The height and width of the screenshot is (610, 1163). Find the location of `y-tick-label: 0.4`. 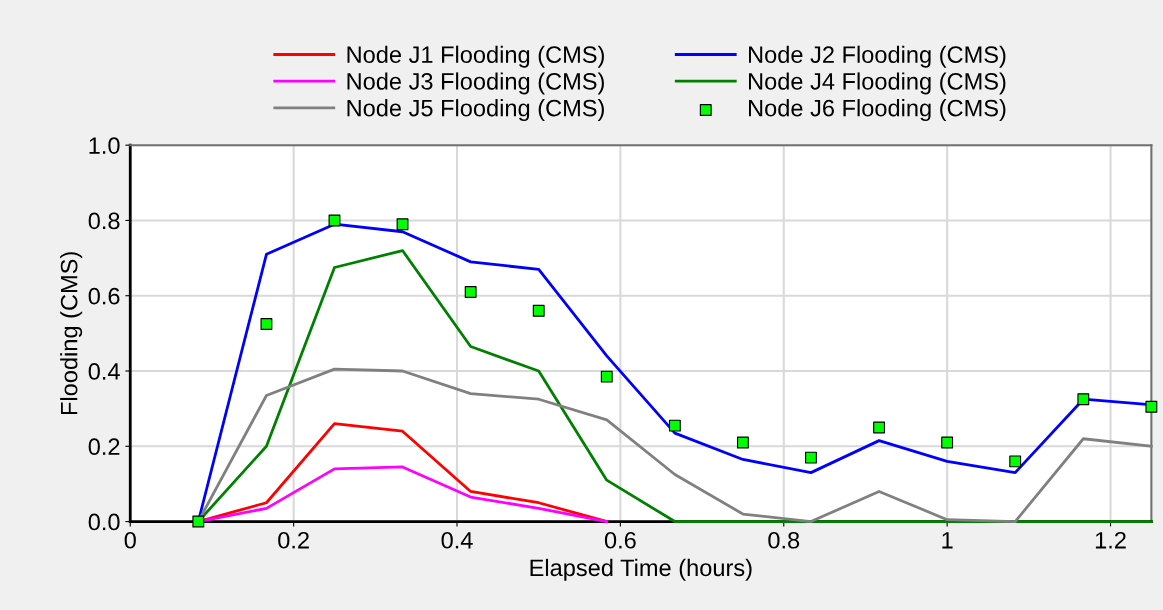

y-tick-label: 0.4 is located at coordinates (104, 371).